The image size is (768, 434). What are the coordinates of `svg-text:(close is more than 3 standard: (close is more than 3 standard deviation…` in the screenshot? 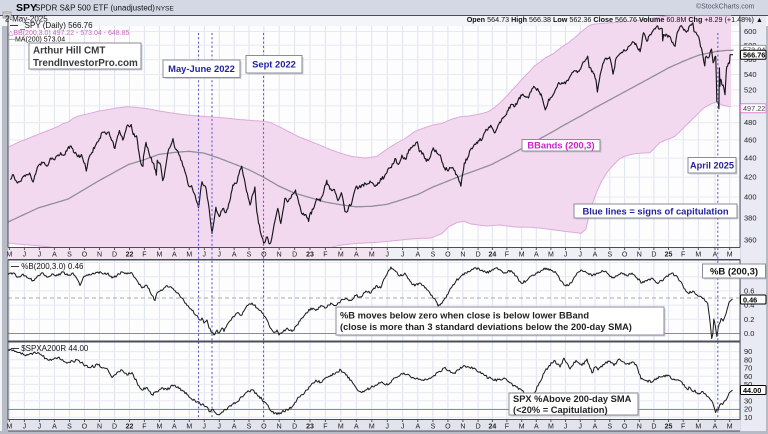 It's located at (486, 327).